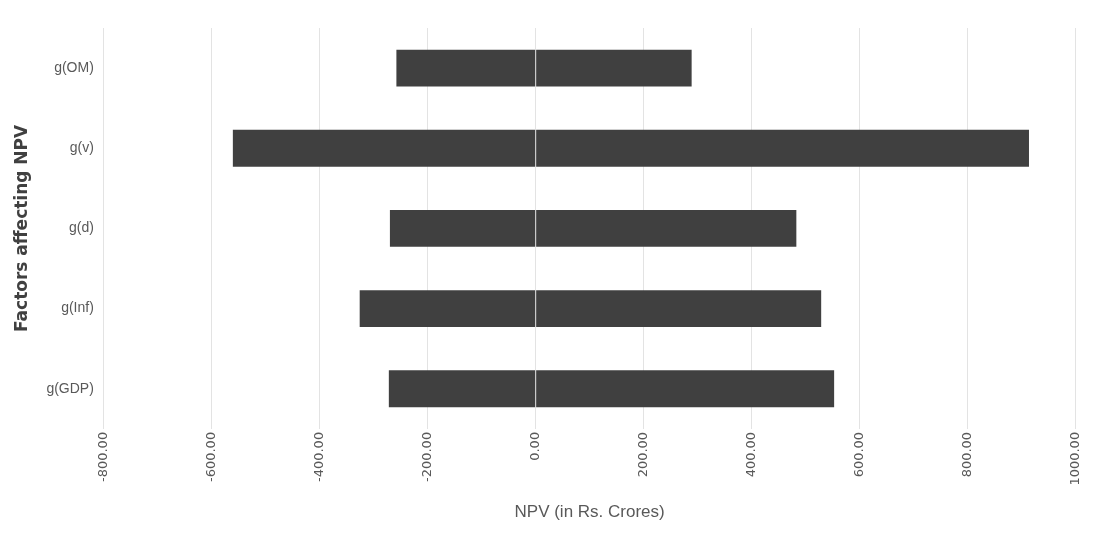 Image resolution: width=1094 pixels, height=535 pixels. Describe the element at coordinates (77, 307) in the screenshot. I see `y-tick-label: g(Inf)` at that location.